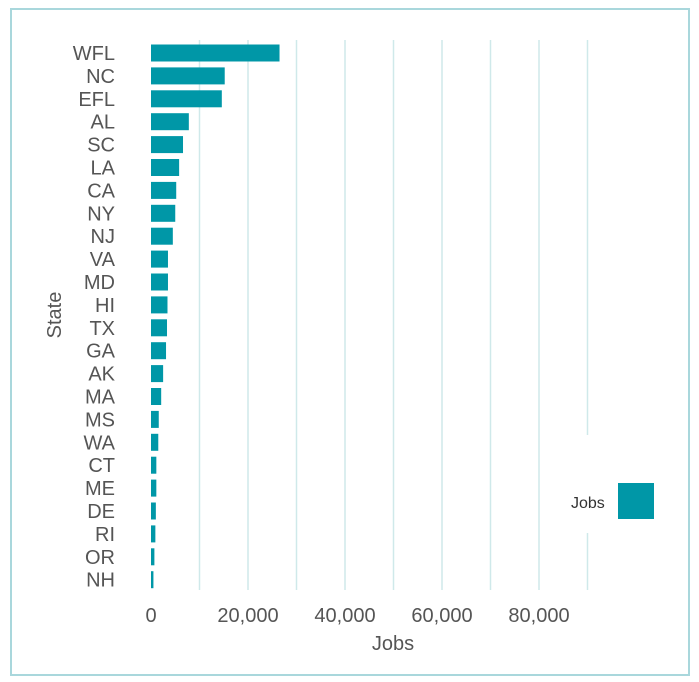 Image resolution: width=699 pixels, height=682 pixels. I want to click on bar-la, so click(165, 167).